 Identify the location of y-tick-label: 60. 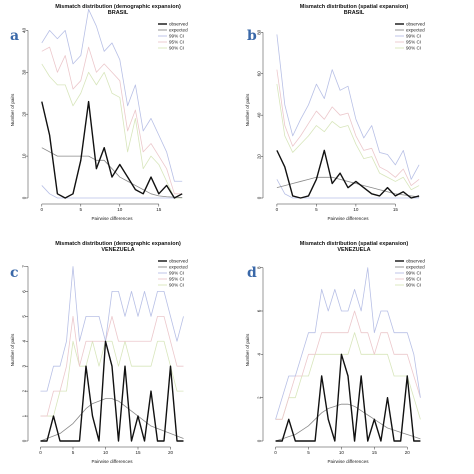
(259, 74).